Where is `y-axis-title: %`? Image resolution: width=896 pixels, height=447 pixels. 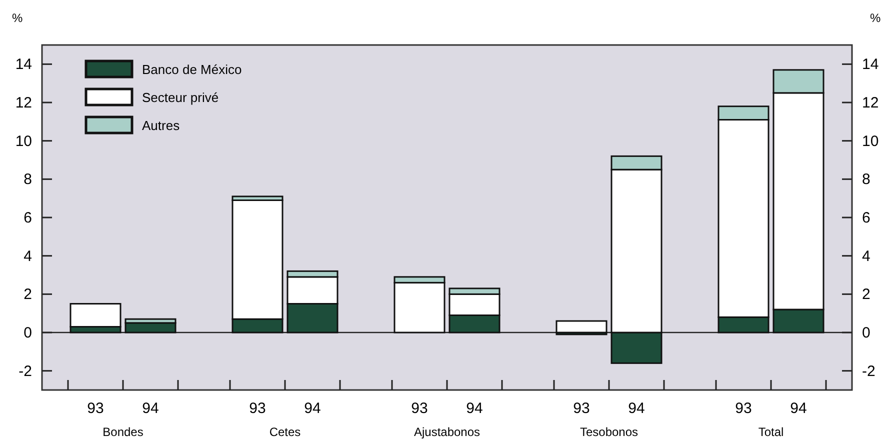
y-axis-title: % is located at coordinates (17, 18).